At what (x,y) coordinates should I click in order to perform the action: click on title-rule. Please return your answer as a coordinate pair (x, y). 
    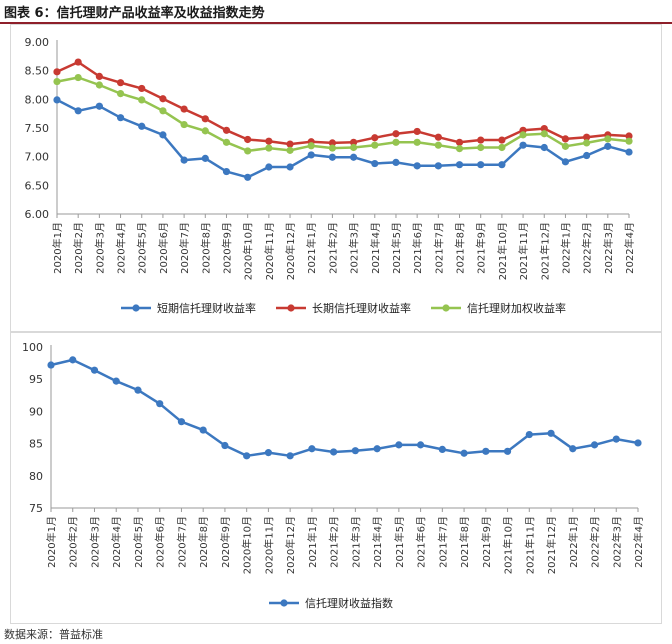
    Looking at the image, I should click on (336, 23).